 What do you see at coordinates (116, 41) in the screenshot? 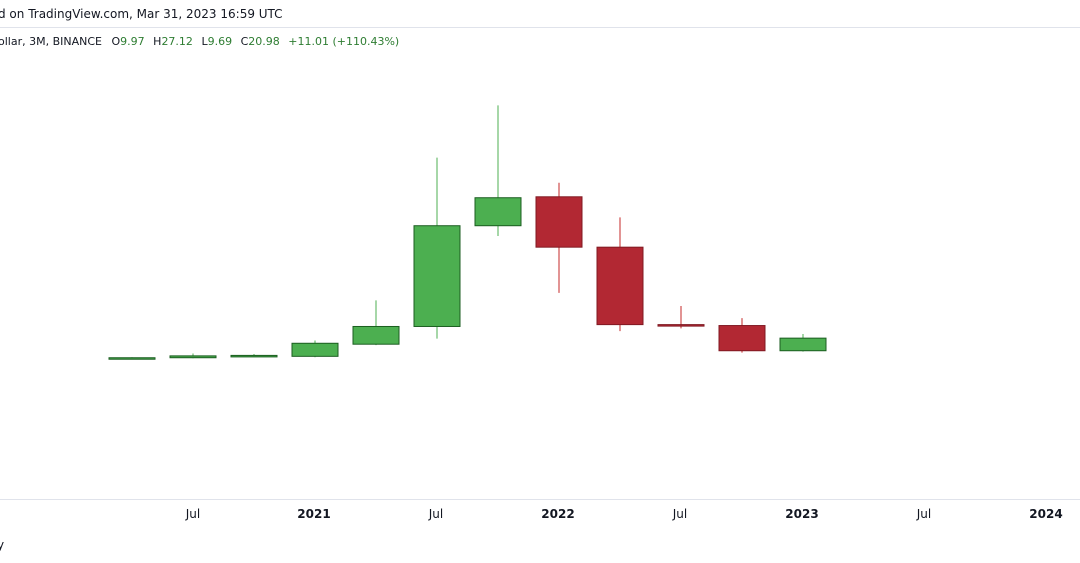
I see `open-label: O` at bounding box center [116, 41].